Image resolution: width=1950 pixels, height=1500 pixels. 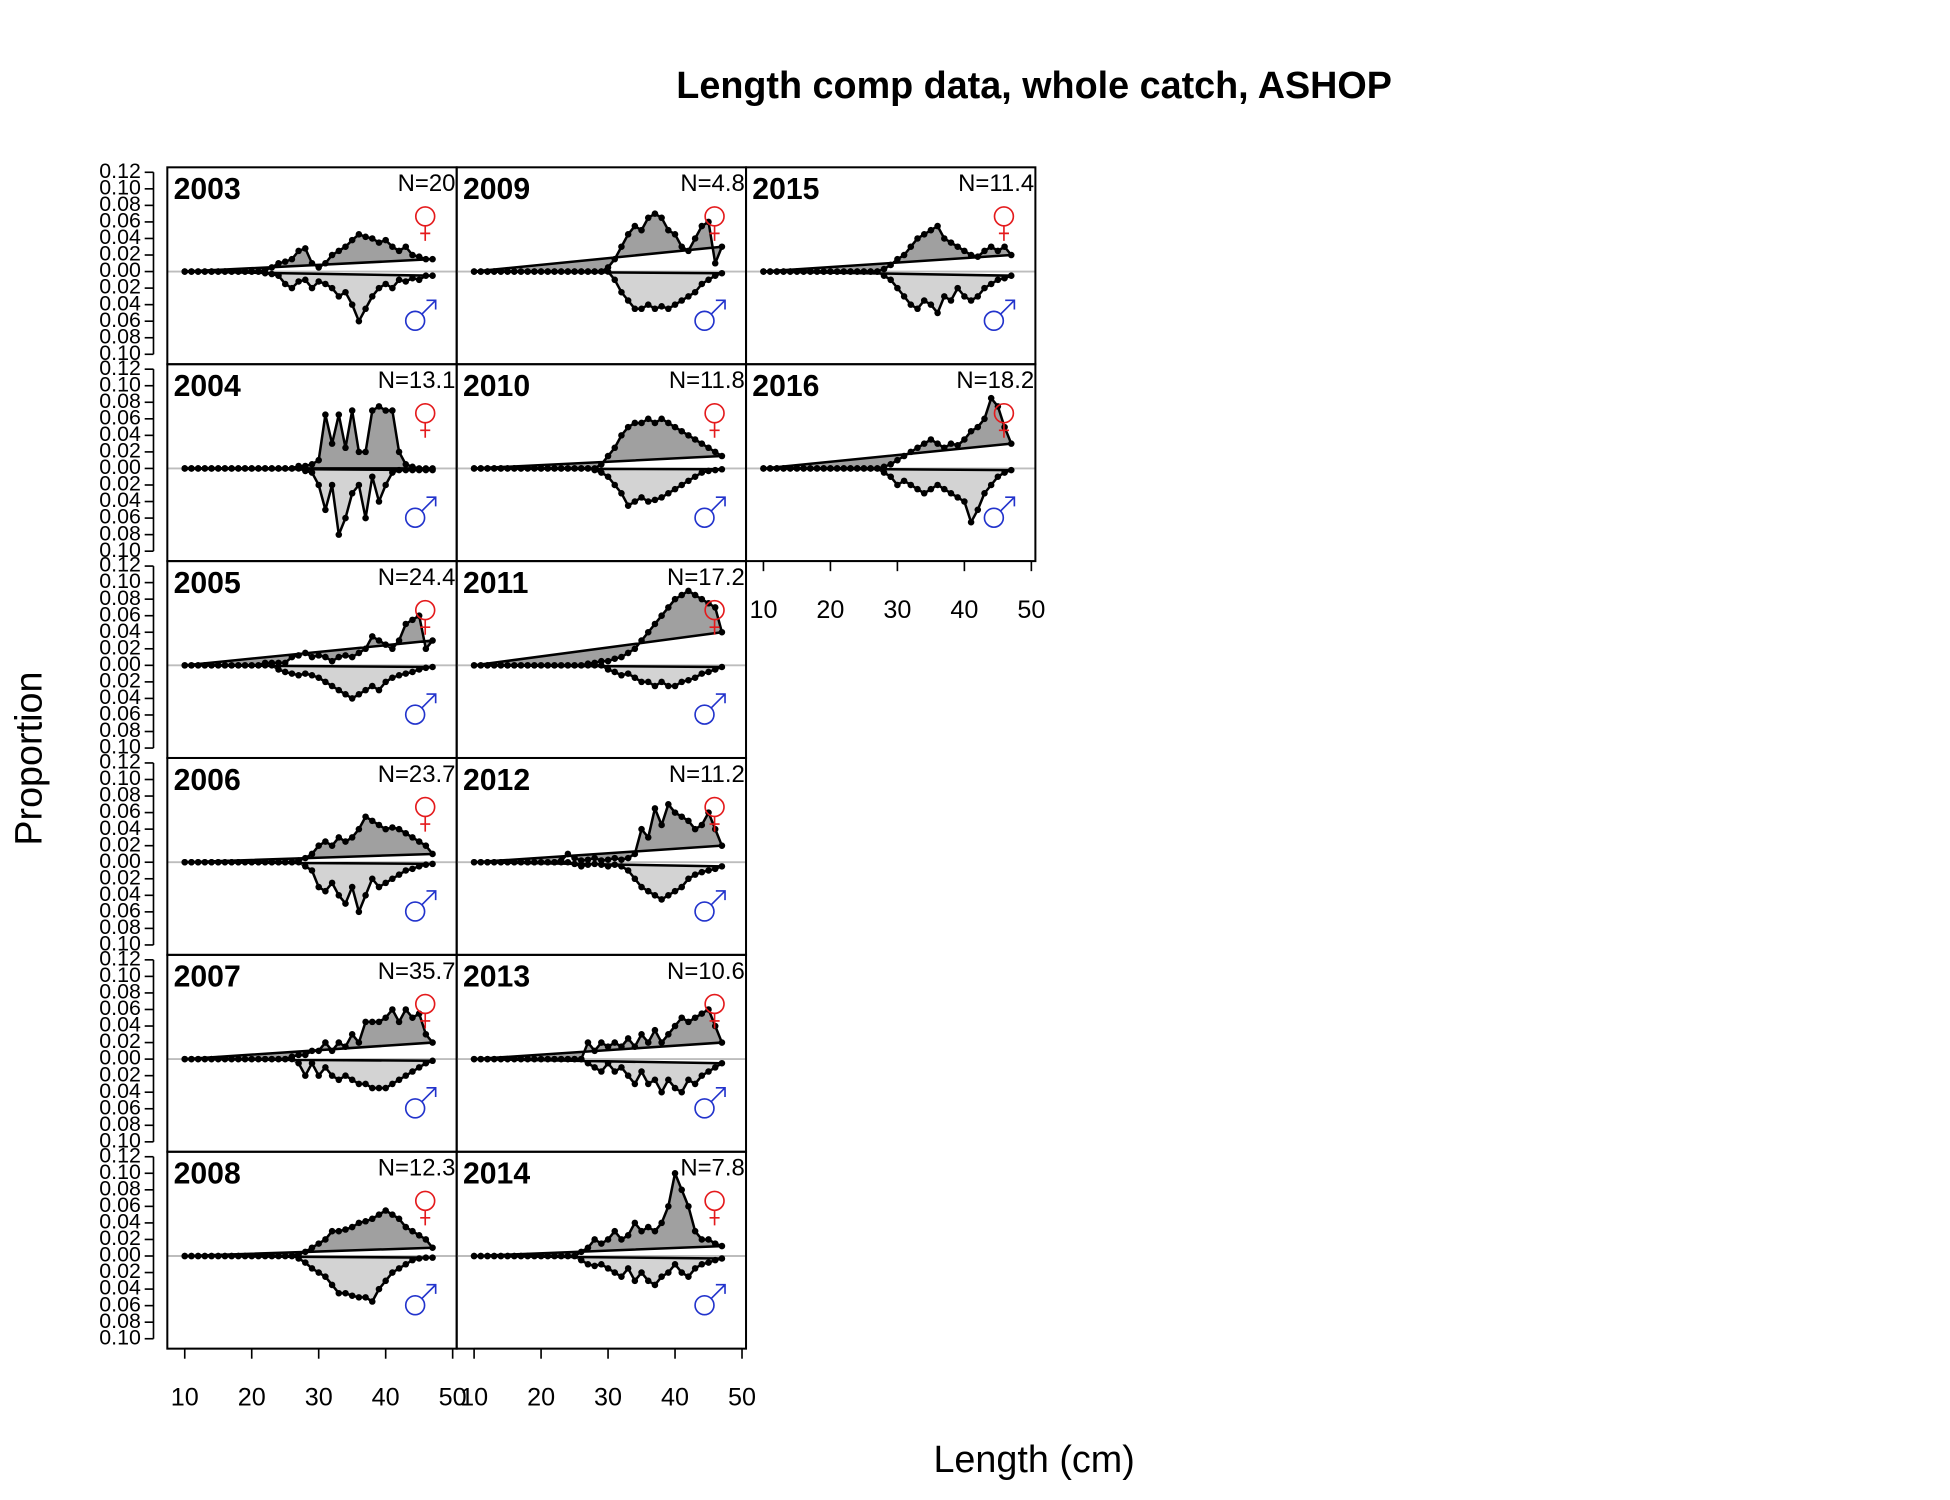 I want to click on panel-annotation: N=11.4, so click(x=996, y=183).